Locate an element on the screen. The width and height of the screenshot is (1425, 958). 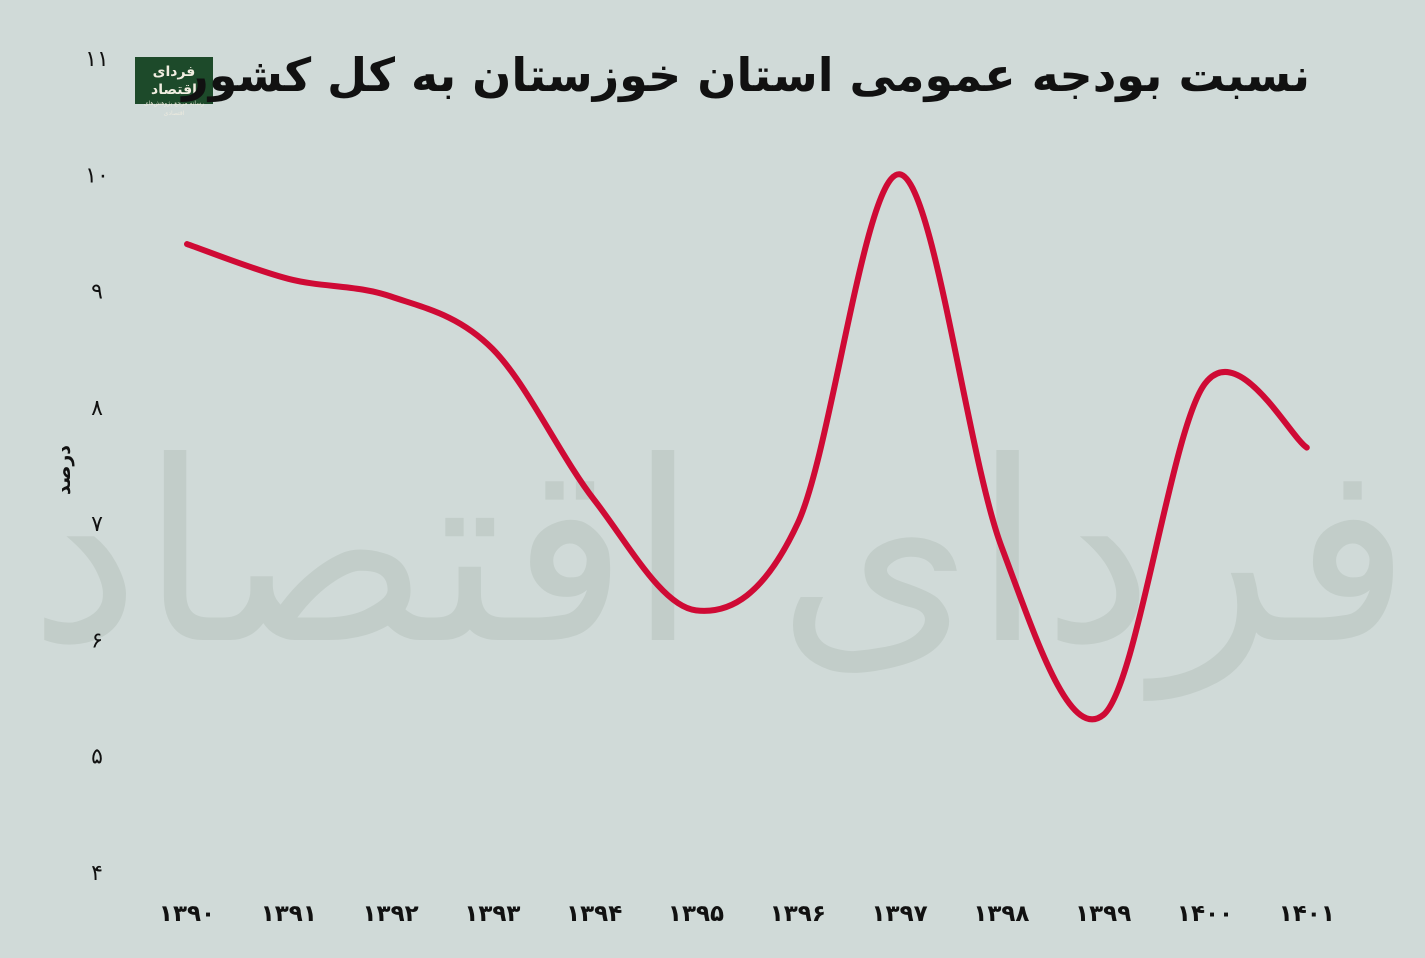
y-tick-label: ۵ is located at coordinates (97, 757).